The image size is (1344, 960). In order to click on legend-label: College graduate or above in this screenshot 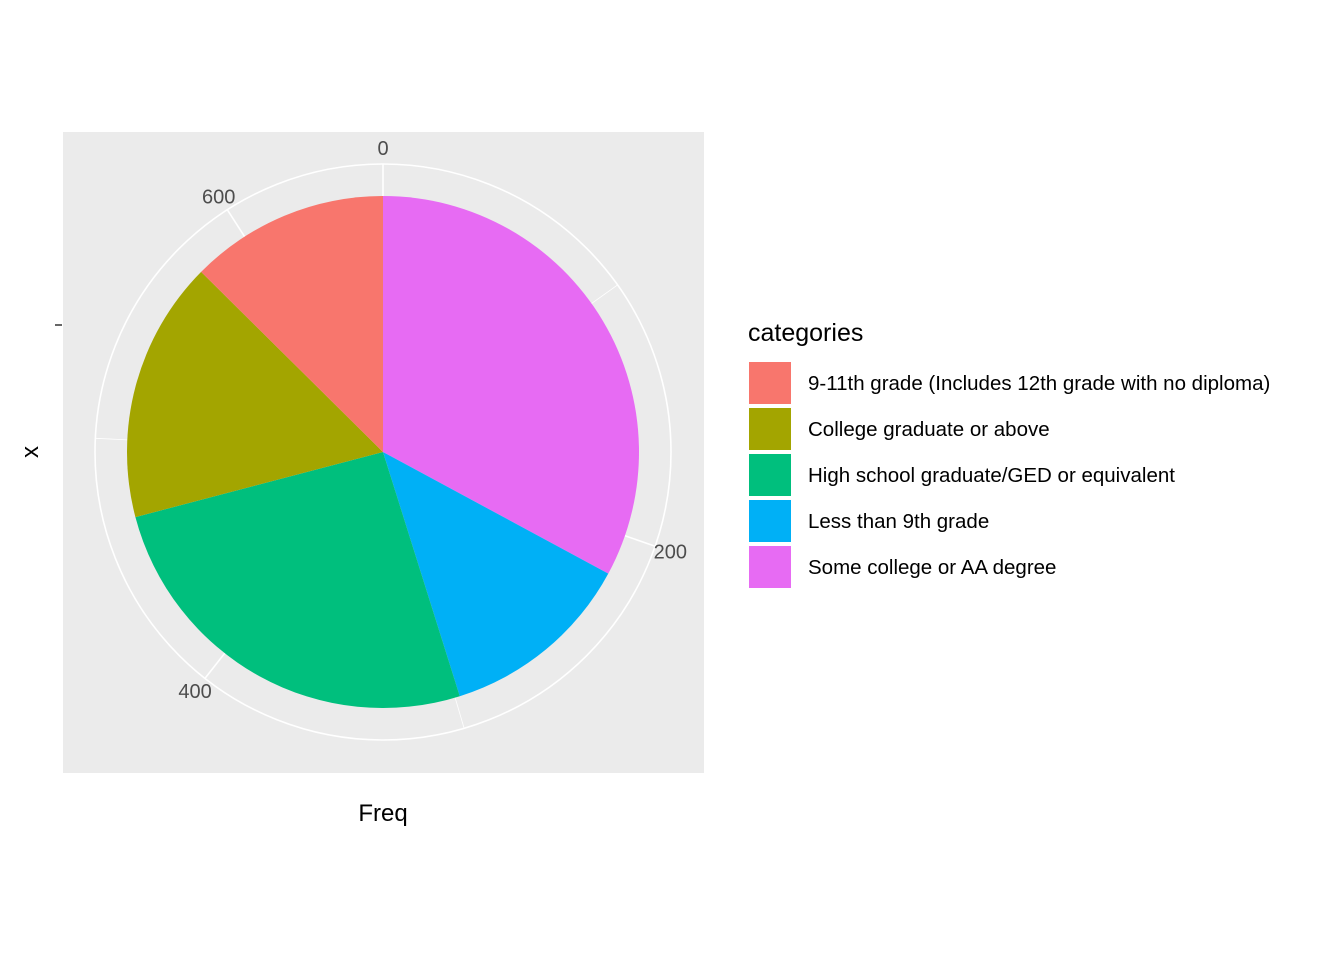, I will do `click(929, 429)`.